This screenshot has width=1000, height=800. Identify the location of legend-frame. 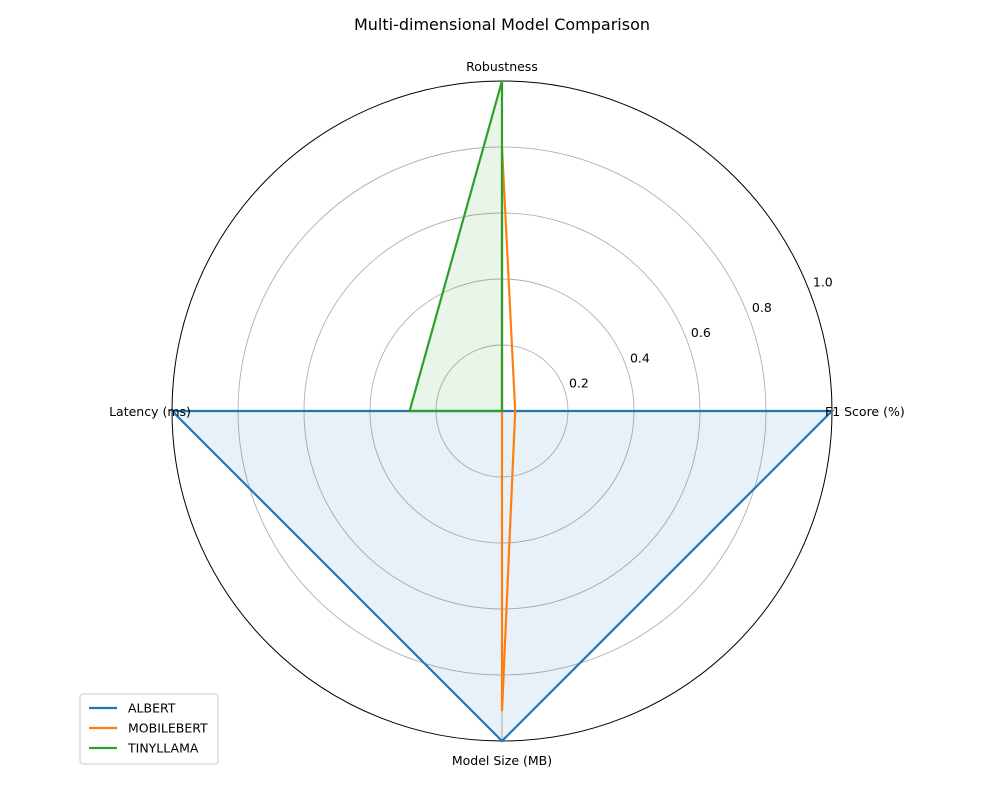
(149, 729).